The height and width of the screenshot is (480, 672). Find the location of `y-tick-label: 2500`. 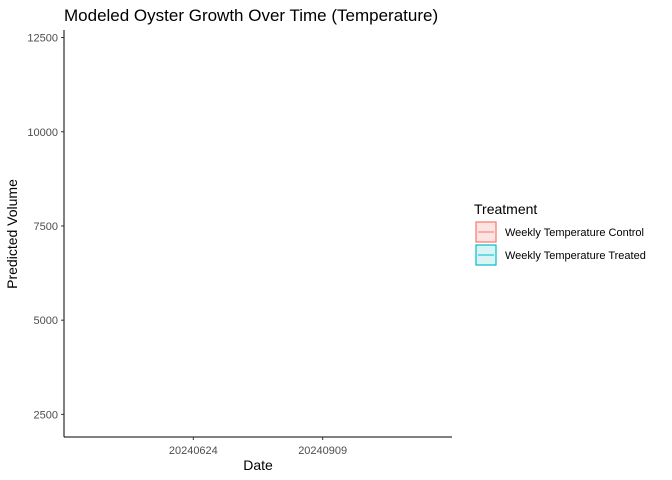

y-tick-label: 2500 is located at coordinates (46, 415).